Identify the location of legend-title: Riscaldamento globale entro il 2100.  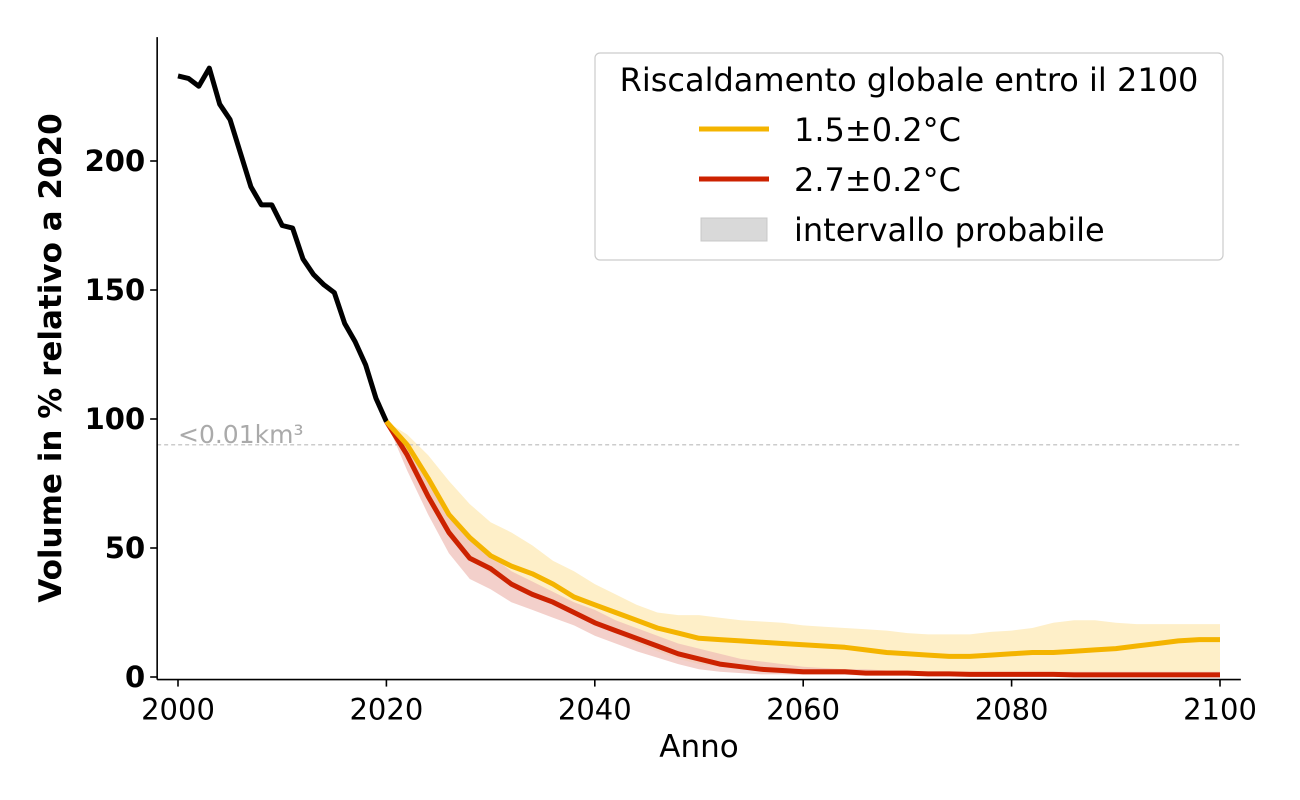
(909, 80).